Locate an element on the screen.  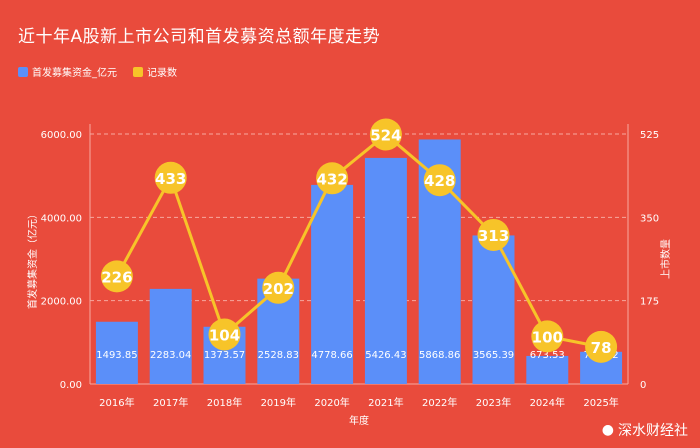
bar-value-label: 2283.04 is located at coordinates (170, 355).